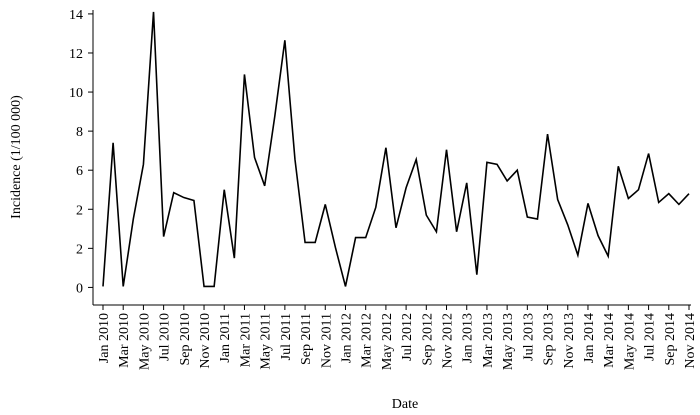 The image size is (700, 415). What do you see at coordinates (448, 341) in the screenshot?
I see `x-tick-label: Nov 2012` at bounding box center [448, 341].